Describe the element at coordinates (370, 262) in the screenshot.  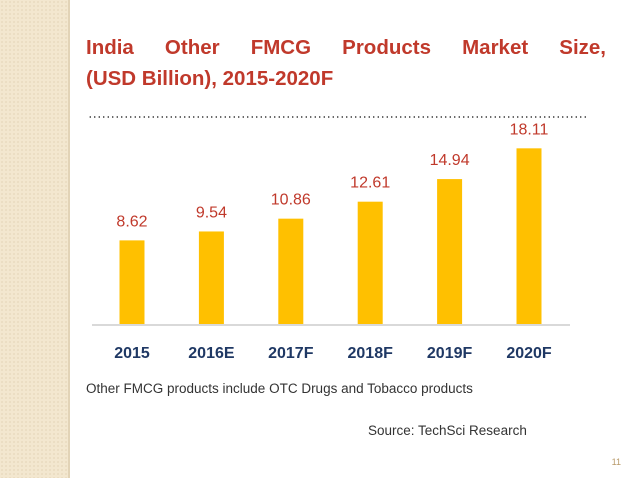
I see `bar-2018f` at that location.